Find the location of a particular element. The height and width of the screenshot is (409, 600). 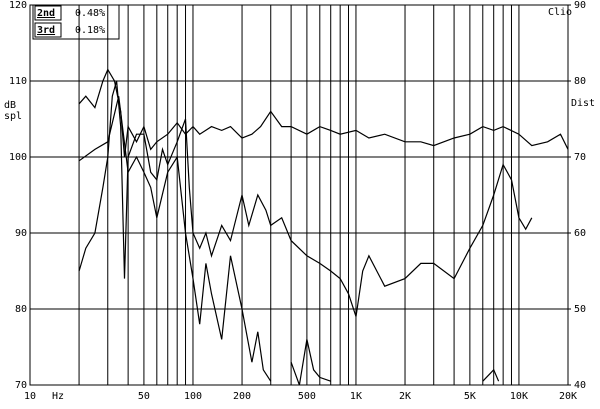

x-tick-label: 500 is located at coordinates (307, 396).